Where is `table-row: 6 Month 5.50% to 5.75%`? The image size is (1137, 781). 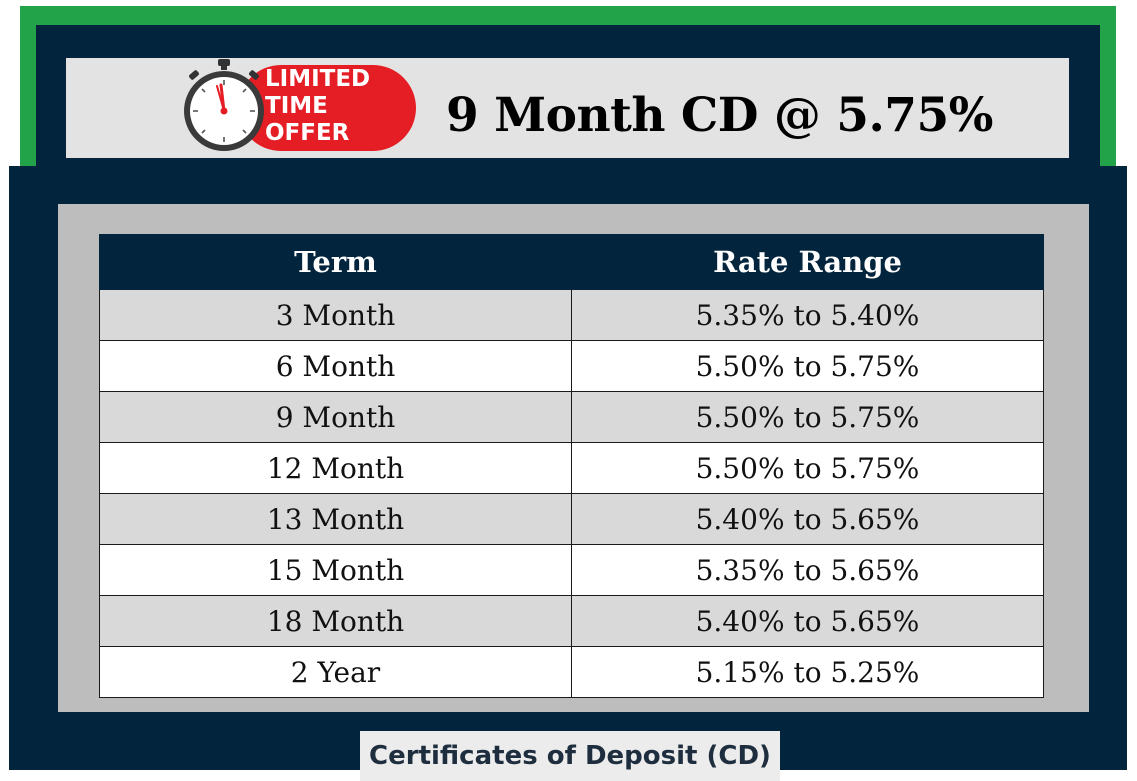 table-row: 6 Month 5.50% to 5.75% is located at coordinates (571, 366).